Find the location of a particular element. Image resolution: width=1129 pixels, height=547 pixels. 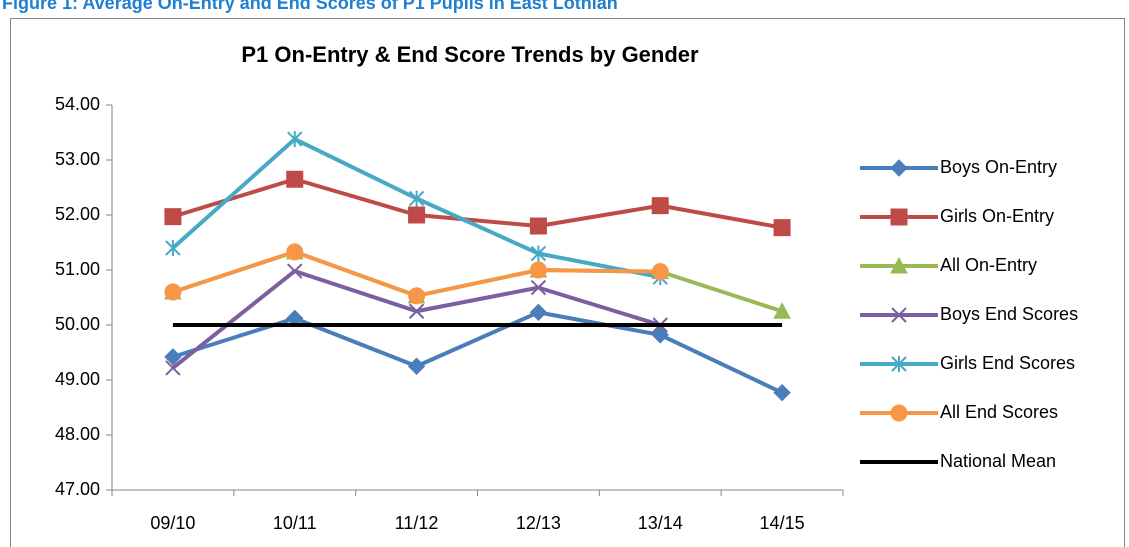

y-tick-label: 48.00 is located at coordinates (77, 434).